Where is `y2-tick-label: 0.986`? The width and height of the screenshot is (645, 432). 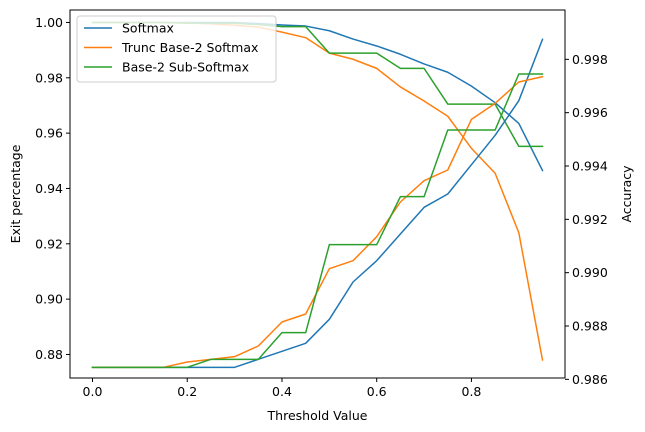
y2-tick-label: 0.986 is located at coordinates (590, 379).